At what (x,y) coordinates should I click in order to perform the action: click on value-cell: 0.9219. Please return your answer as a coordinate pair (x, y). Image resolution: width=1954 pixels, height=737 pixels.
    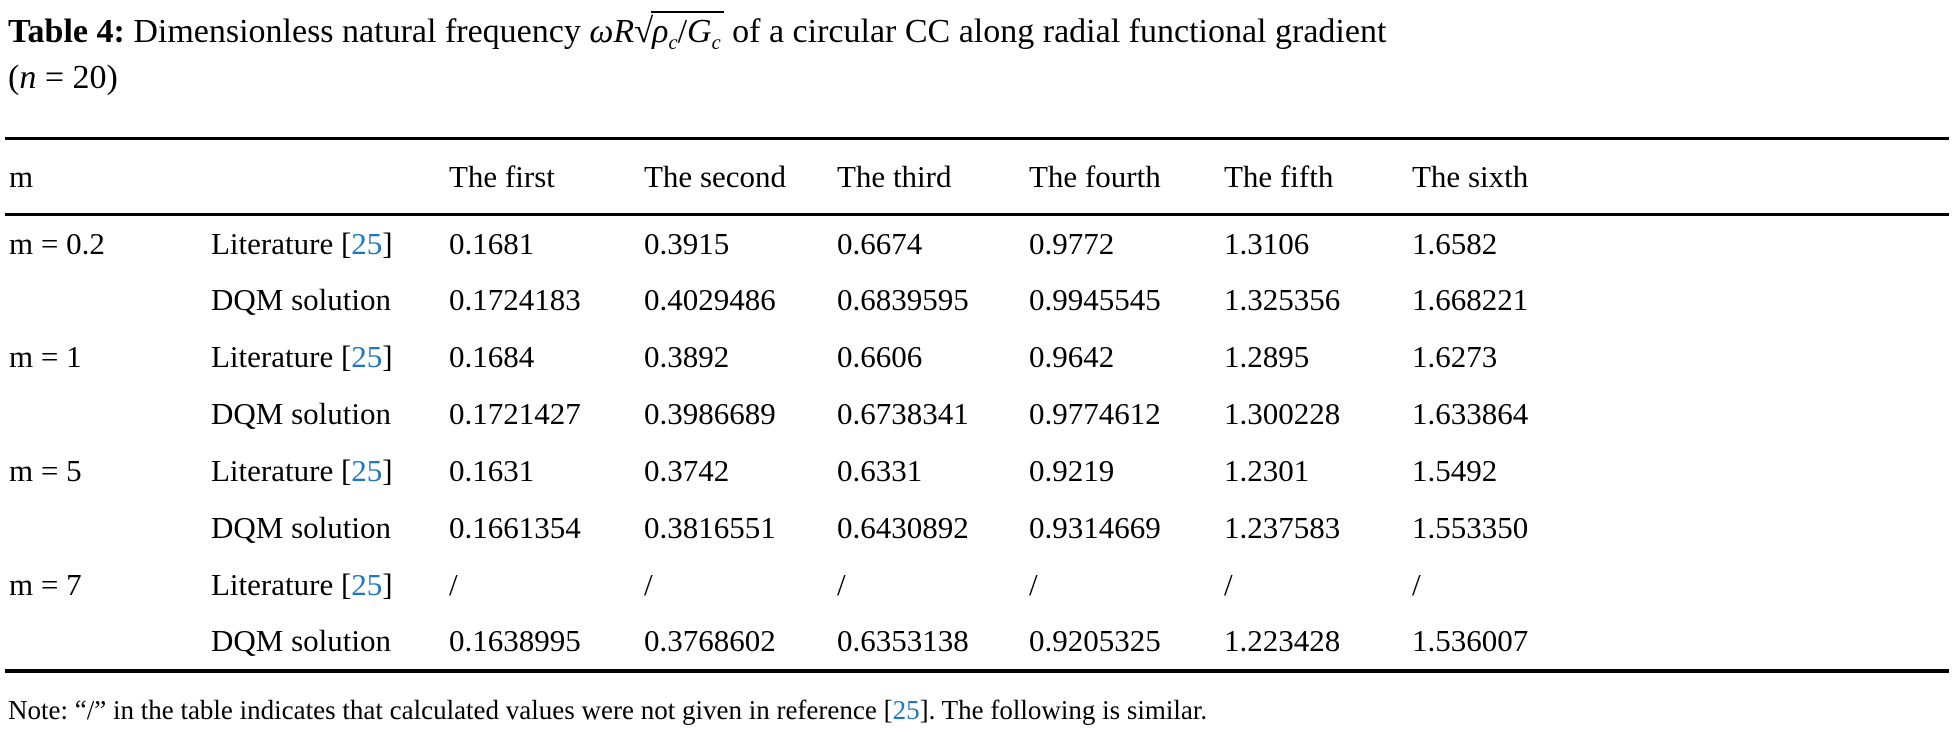
    Looking at the image, I should click on (1072, 470).